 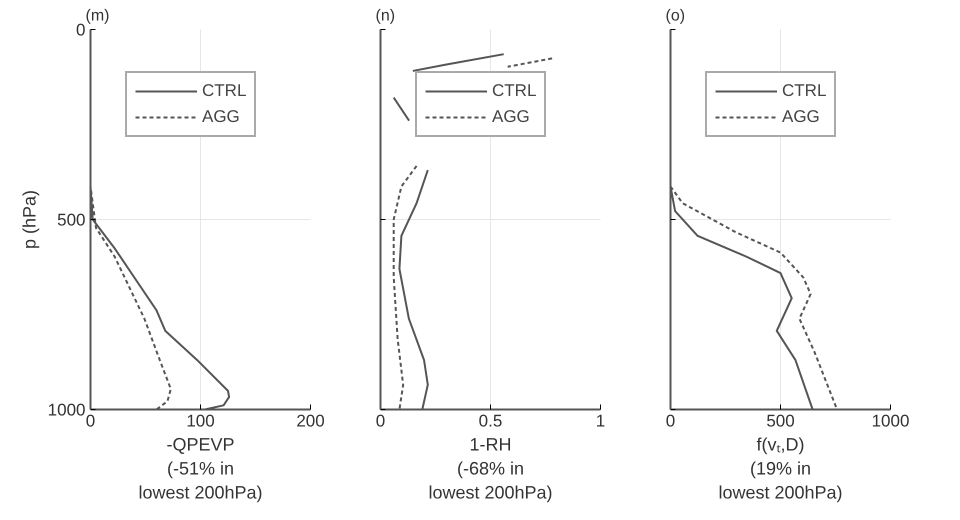 What do you see at coordinates (30, 220) in the screenshot?
I see `y-axis-title: p (hPa)` at bounding box center [30, 220].